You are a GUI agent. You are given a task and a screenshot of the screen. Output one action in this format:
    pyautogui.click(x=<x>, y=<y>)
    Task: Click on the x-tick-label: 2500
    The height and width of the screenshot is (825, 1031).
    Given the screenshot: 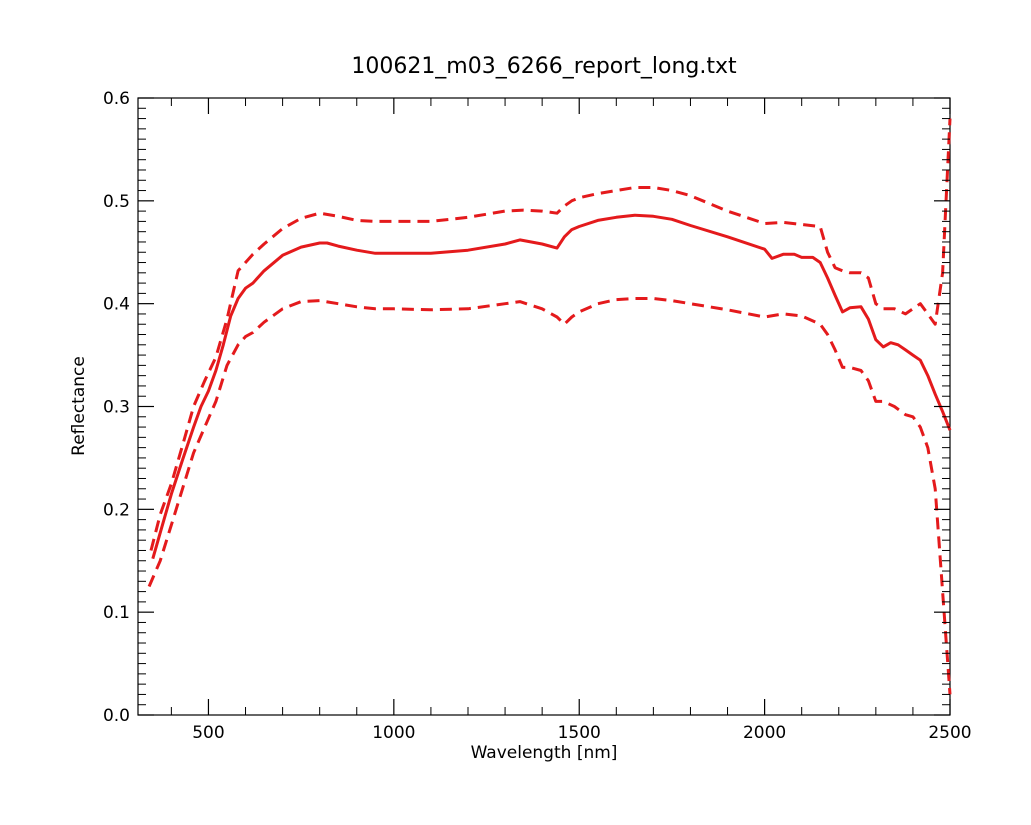 What is the action you would take?
    pyautogui.click(x=949, y=733)
    